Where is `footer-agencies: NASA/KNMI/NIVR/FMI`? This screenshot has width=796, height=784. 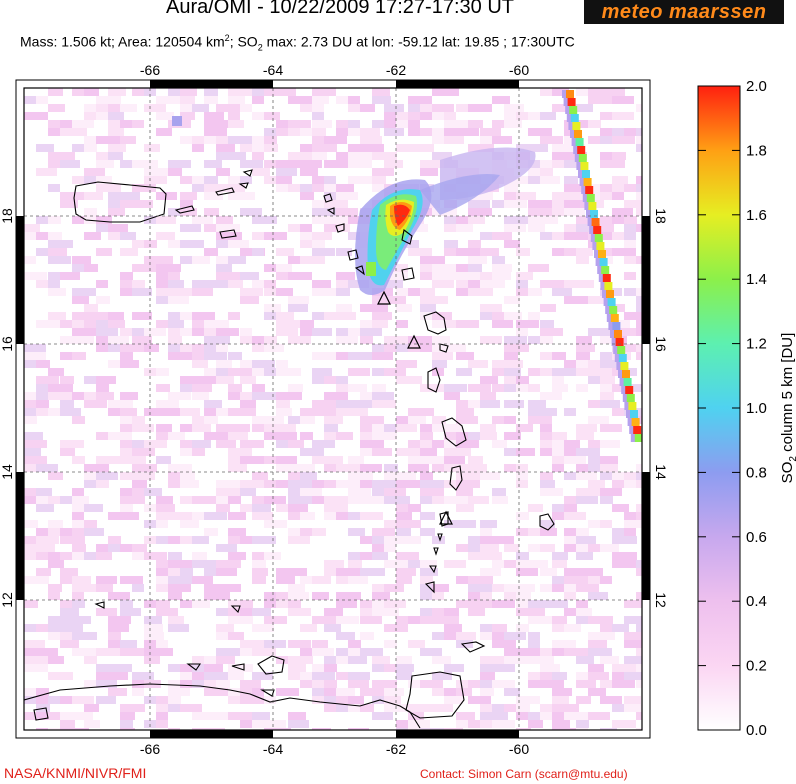 footer-agencies: NASA/KNMI/NIVR/FMI is located at coordinates (75, 773).